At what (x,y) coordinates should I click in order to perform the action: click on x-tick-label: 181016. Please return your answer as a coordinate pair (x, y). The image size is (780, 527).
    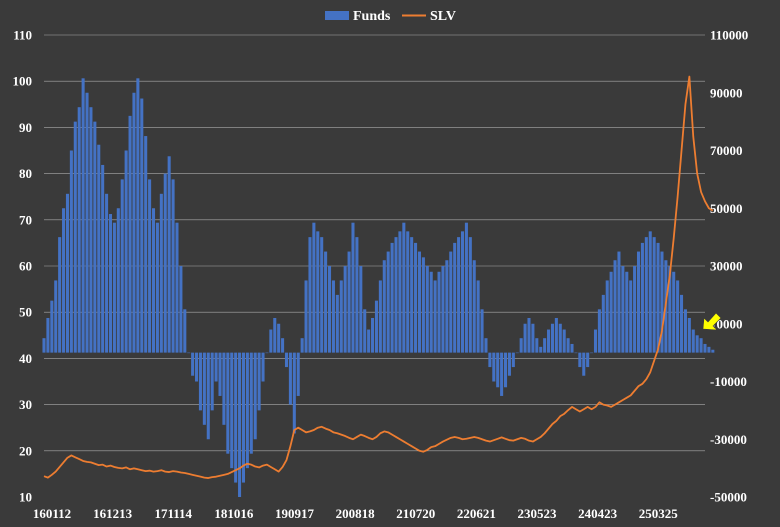
    Looking at the image, I should click on (234, 513).